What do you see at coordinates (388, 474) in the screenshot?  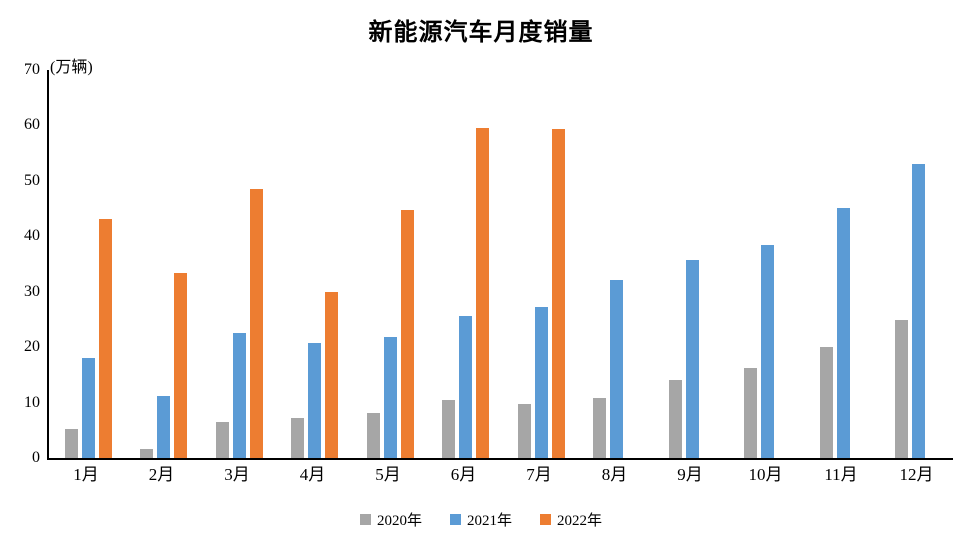 I see `x-axis-label-5月: 5月` at bounding box center [388, 474].